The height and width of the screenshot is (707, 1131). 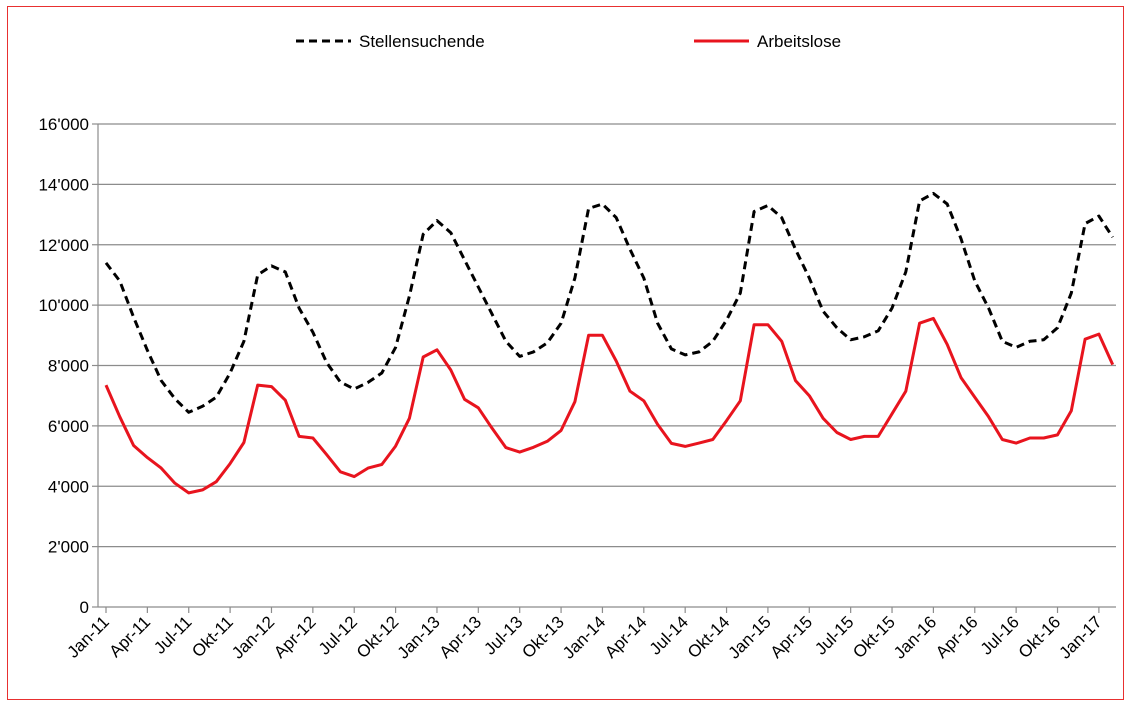 What do you see at coordinates (253, 637) in the screenshot?
I see `x-tick-label: Jan-12` at bounding box center [253, 637].